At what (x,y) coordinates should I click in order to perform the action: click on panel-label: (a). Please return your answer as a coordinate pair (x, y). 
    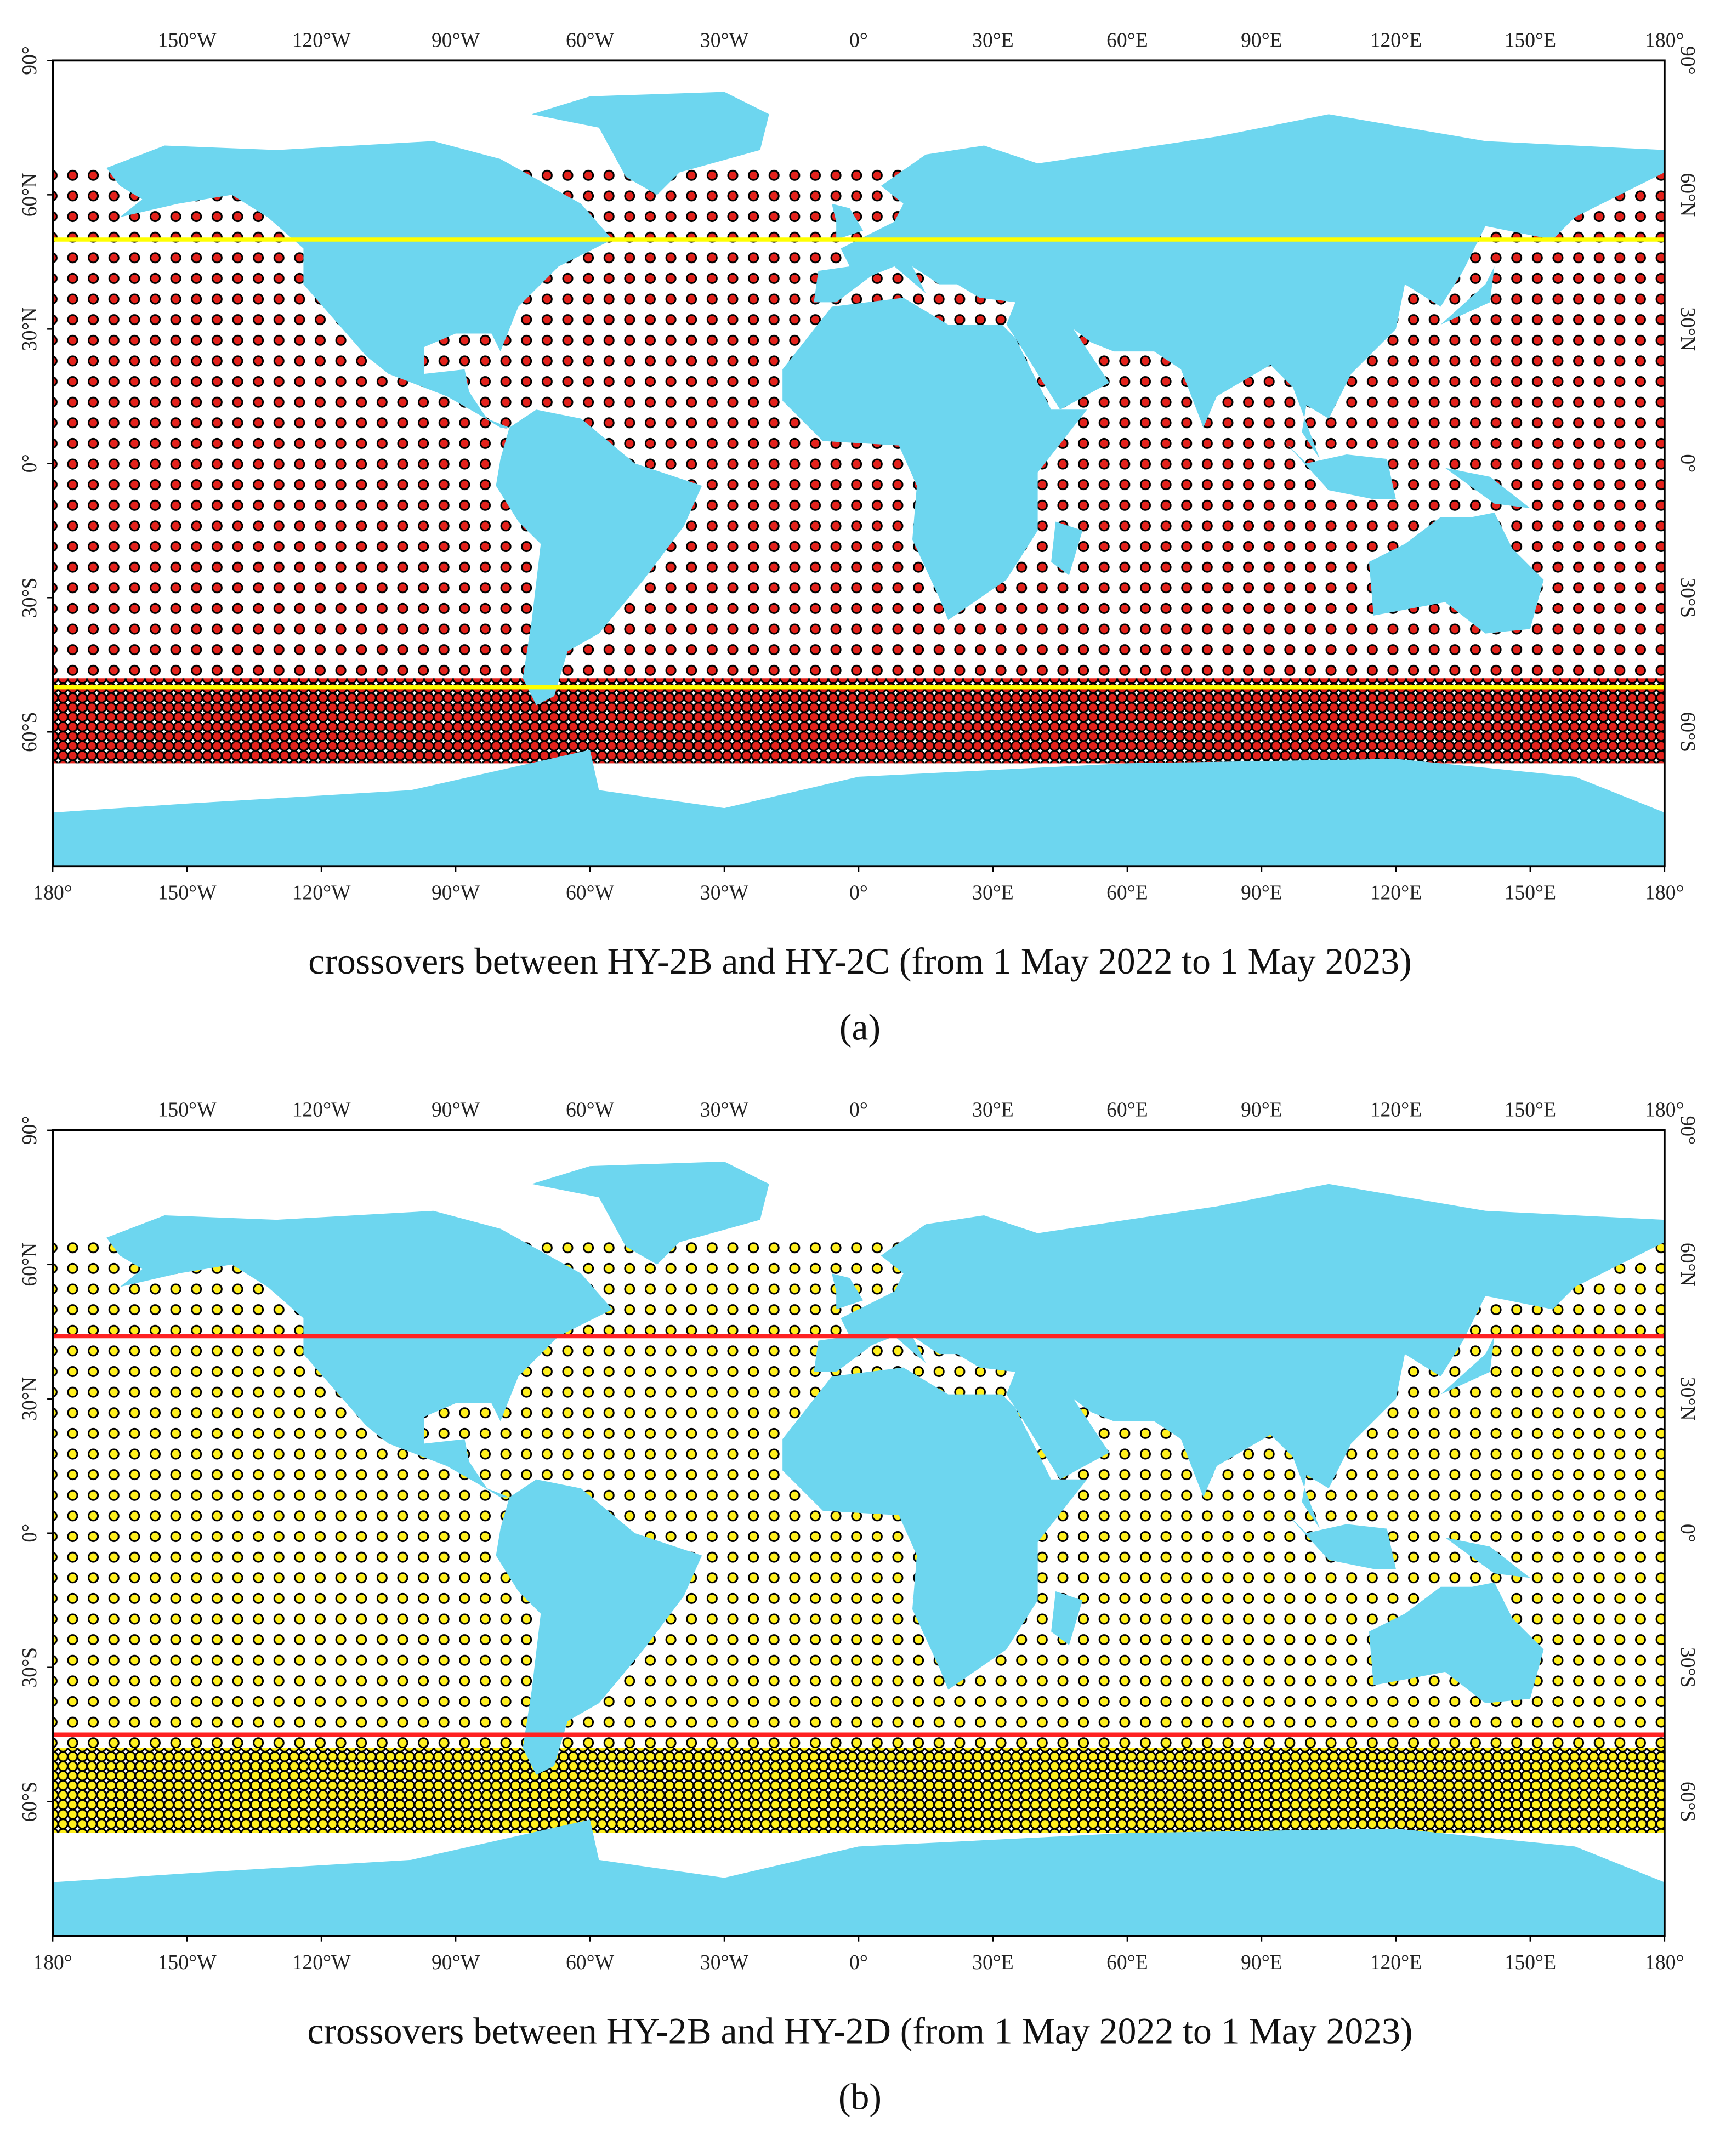
    Looking at the image, I should click on (860, 1027).